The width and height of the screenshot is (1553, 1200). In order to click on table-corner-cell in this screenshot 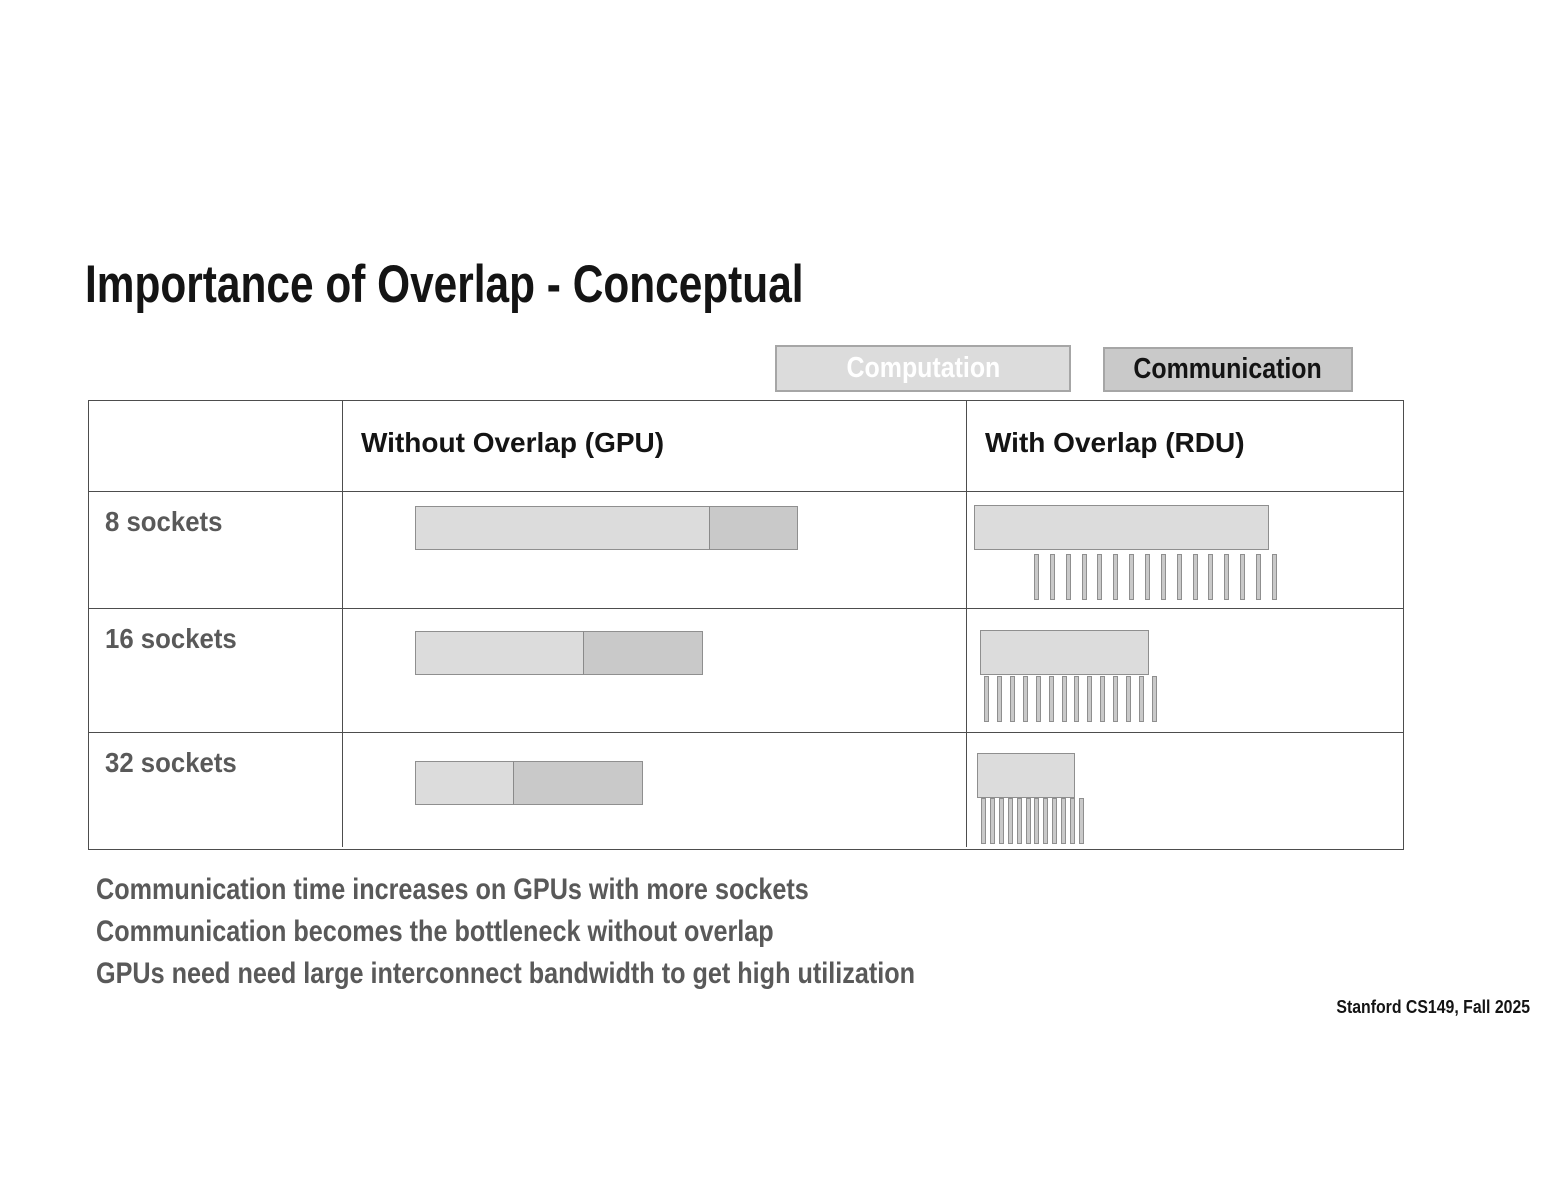, I will do `click(215, 446)`.